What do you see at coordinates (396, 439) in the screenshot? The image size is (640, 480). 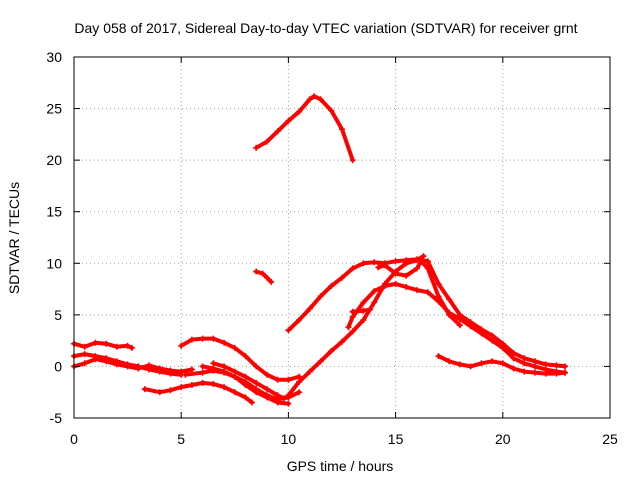 I see `x-tick-label: 15` at bounding box center [396, 439].